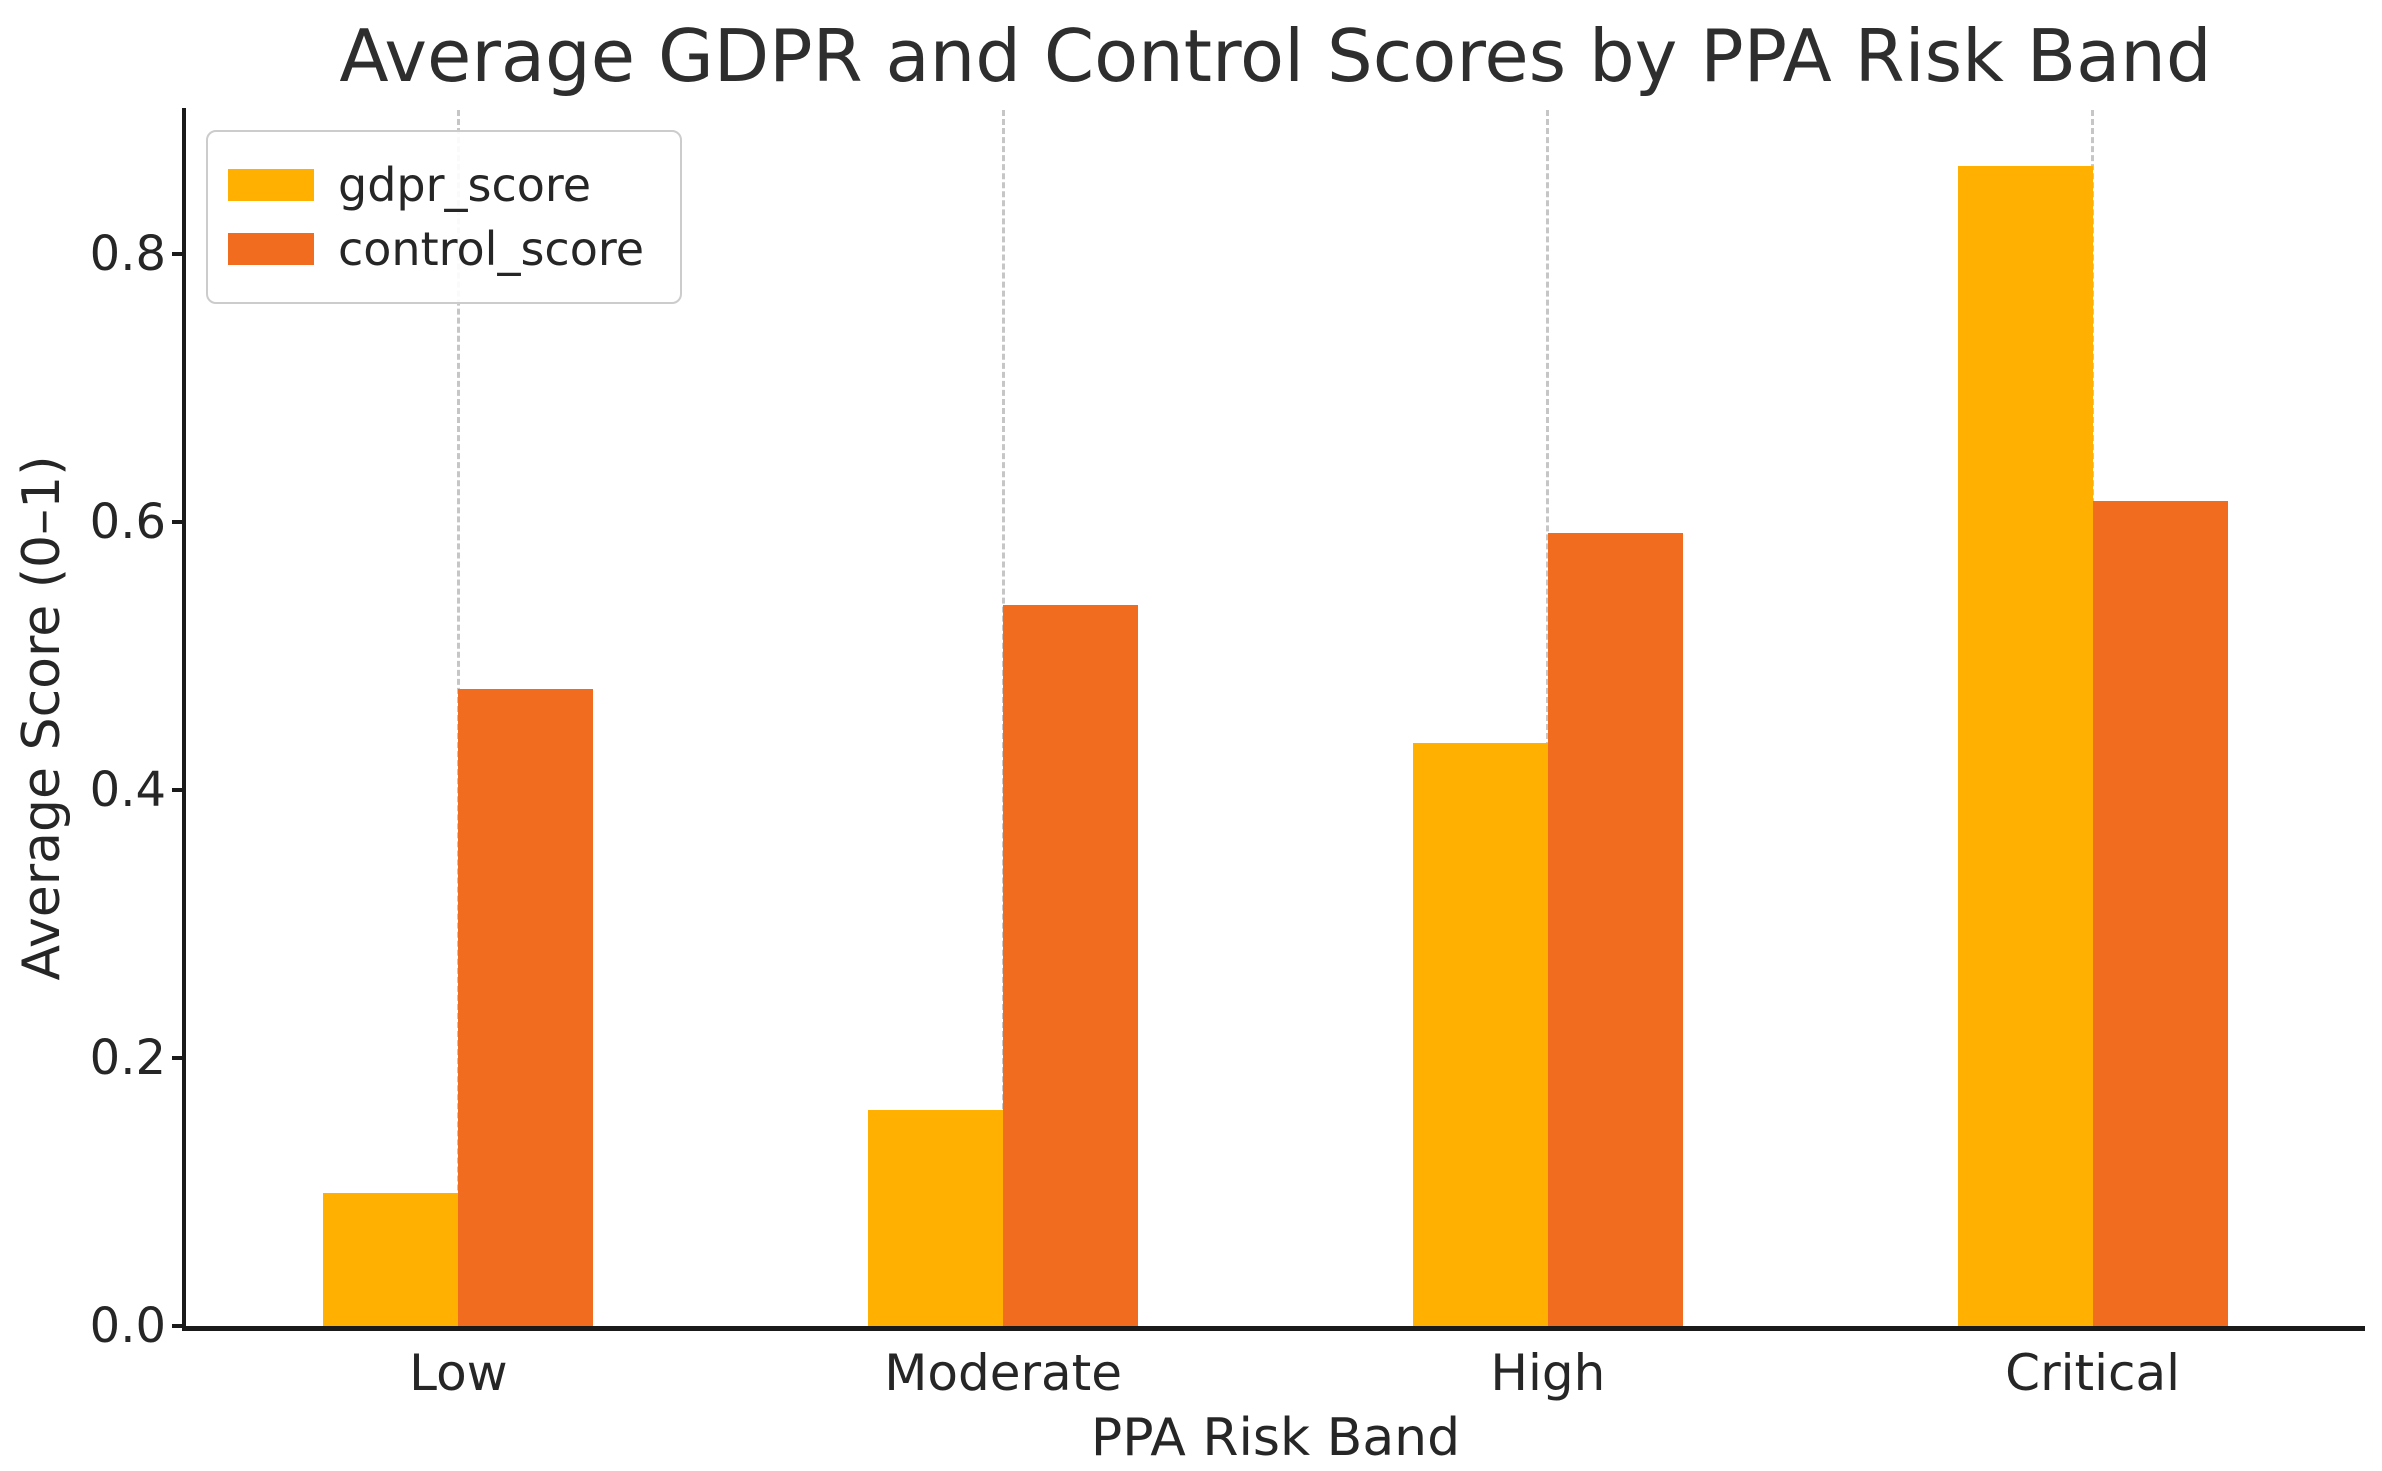 The width and height of the screenshot is (2382, 1471). Describe the element at coordinates (1480, 1034) in the screenshot. I see `bar-gdpr_score-high` at that location.